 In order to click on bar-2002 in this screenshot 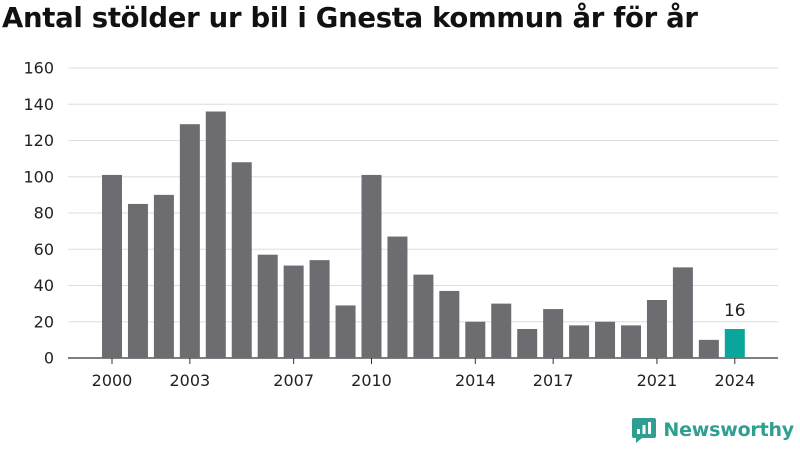, I will do `click(163, 276)`.